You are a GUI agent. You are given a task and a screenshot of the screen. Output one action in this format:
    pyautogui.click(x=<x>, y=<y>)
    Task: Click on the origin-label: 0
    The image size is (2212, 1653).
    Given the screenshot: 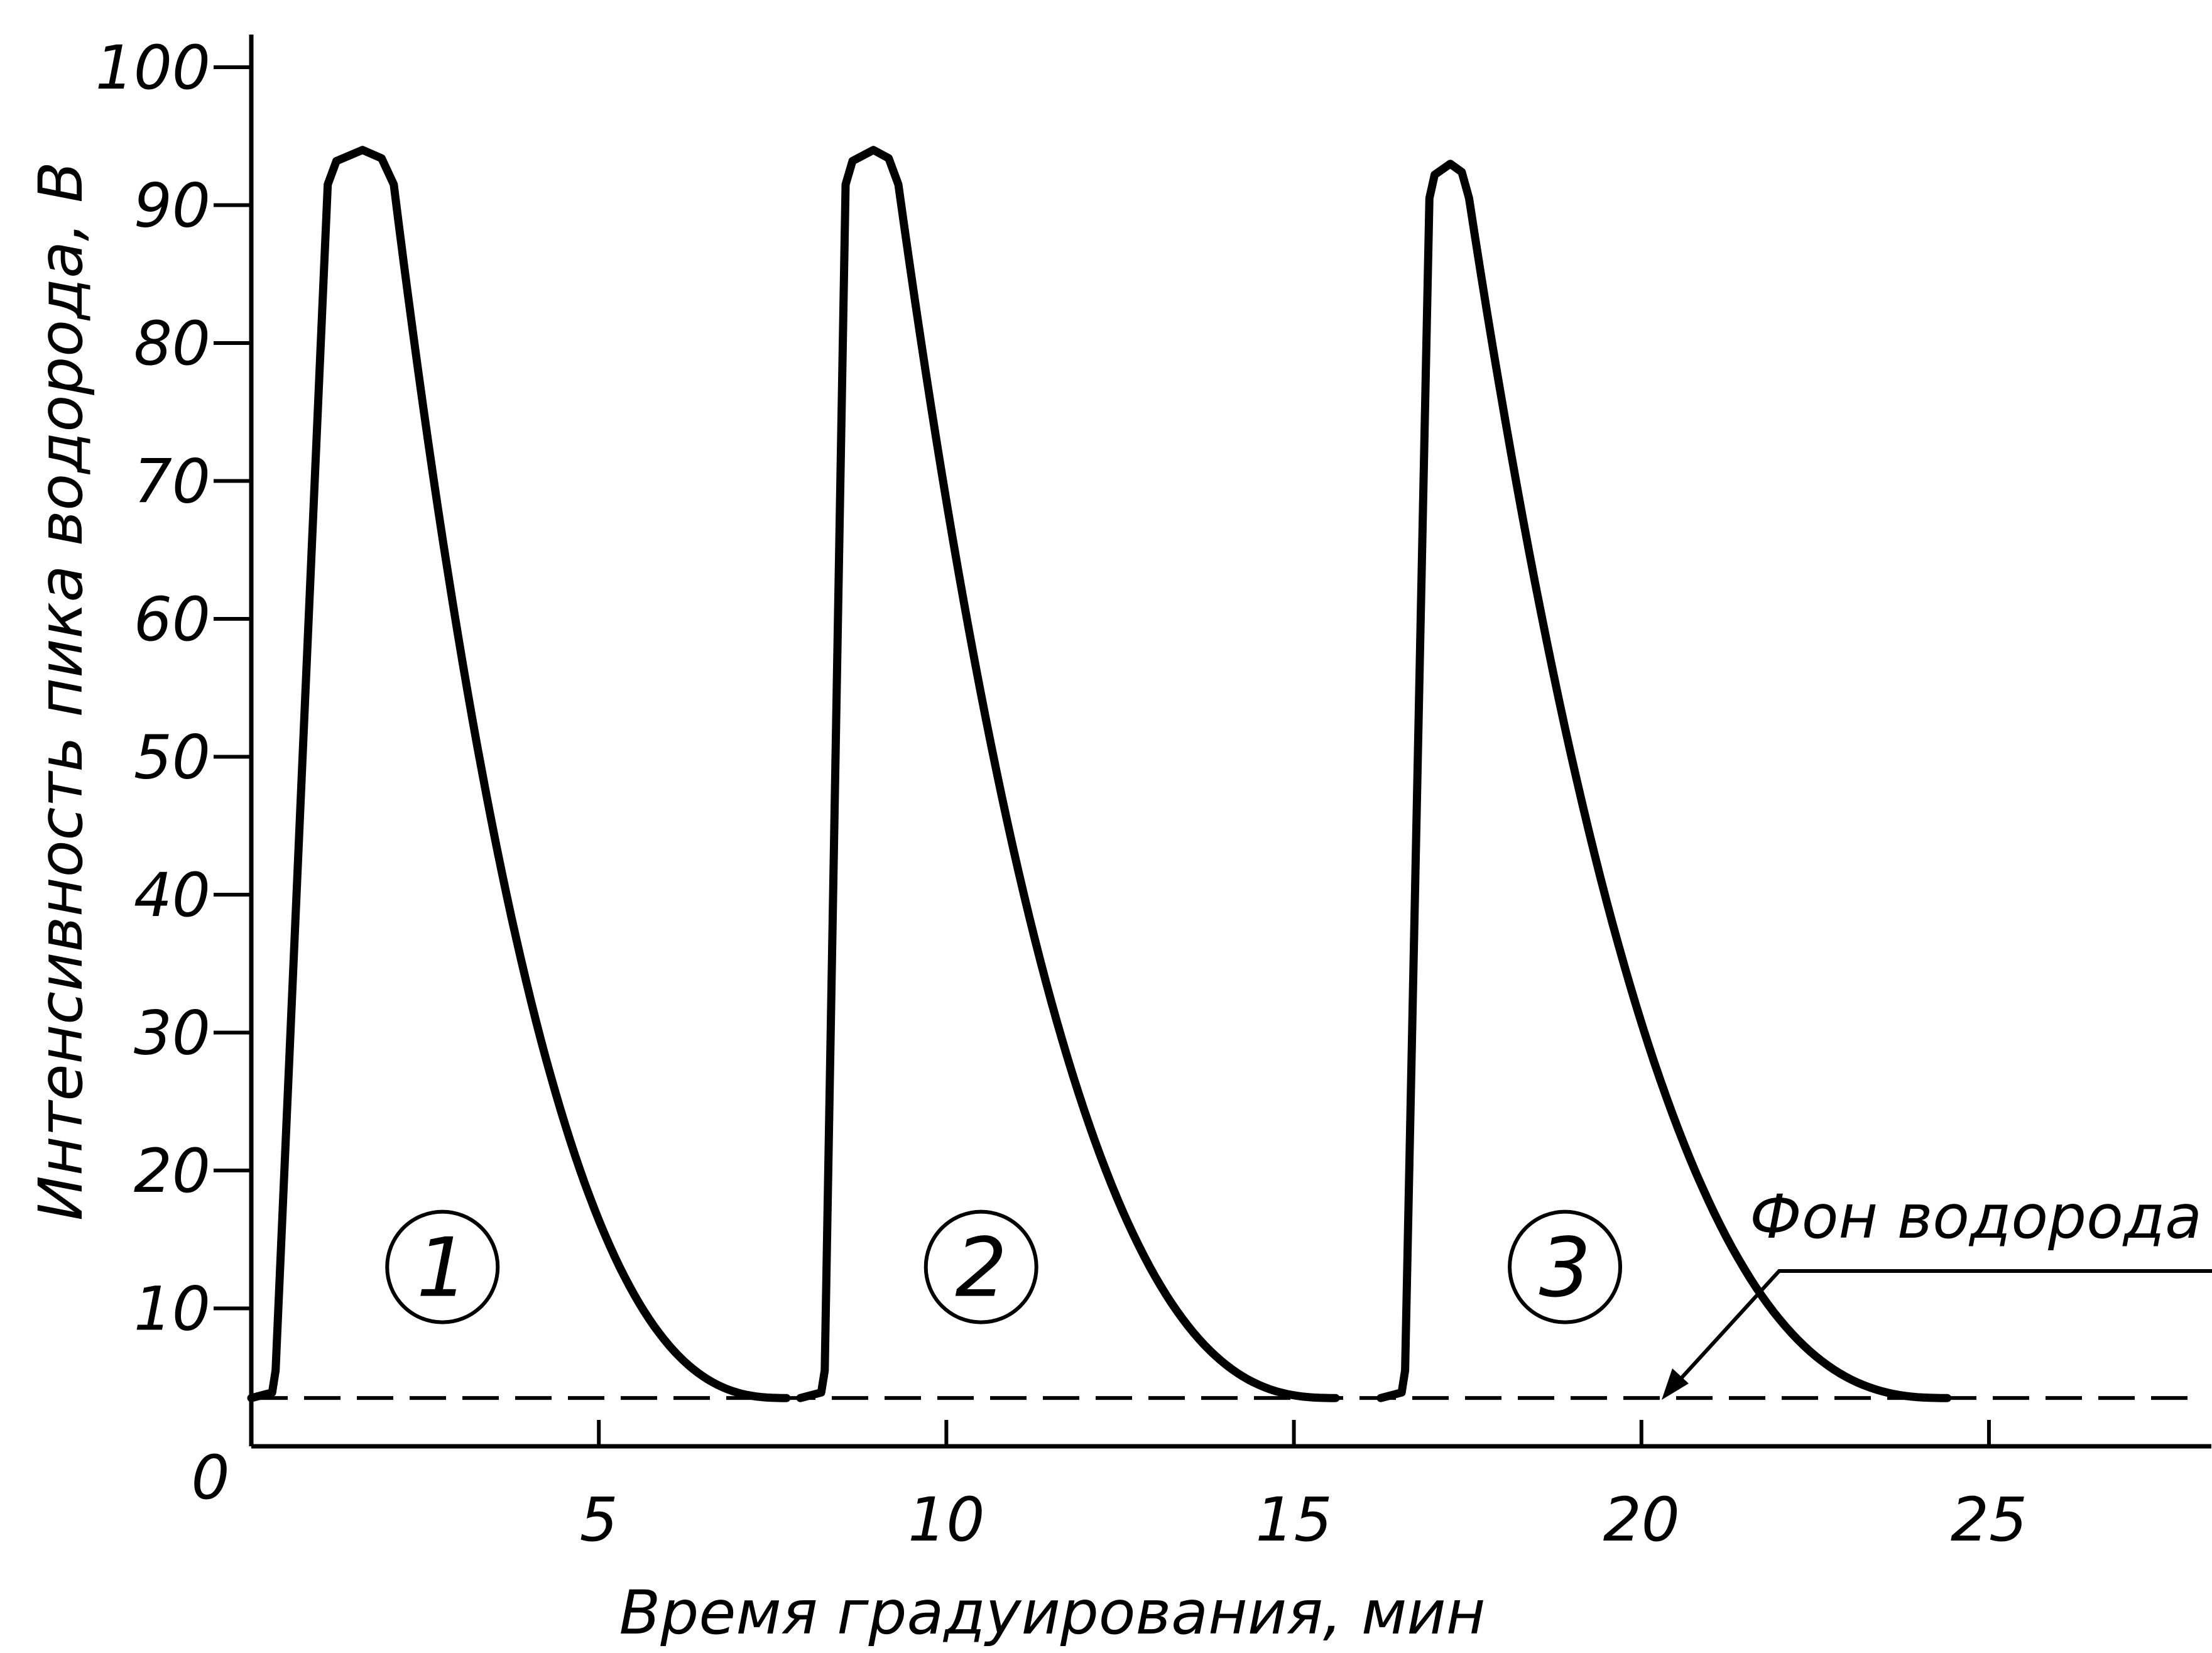 What is the action you would take?
    pyautogui.click(x=210, y=1478)
    